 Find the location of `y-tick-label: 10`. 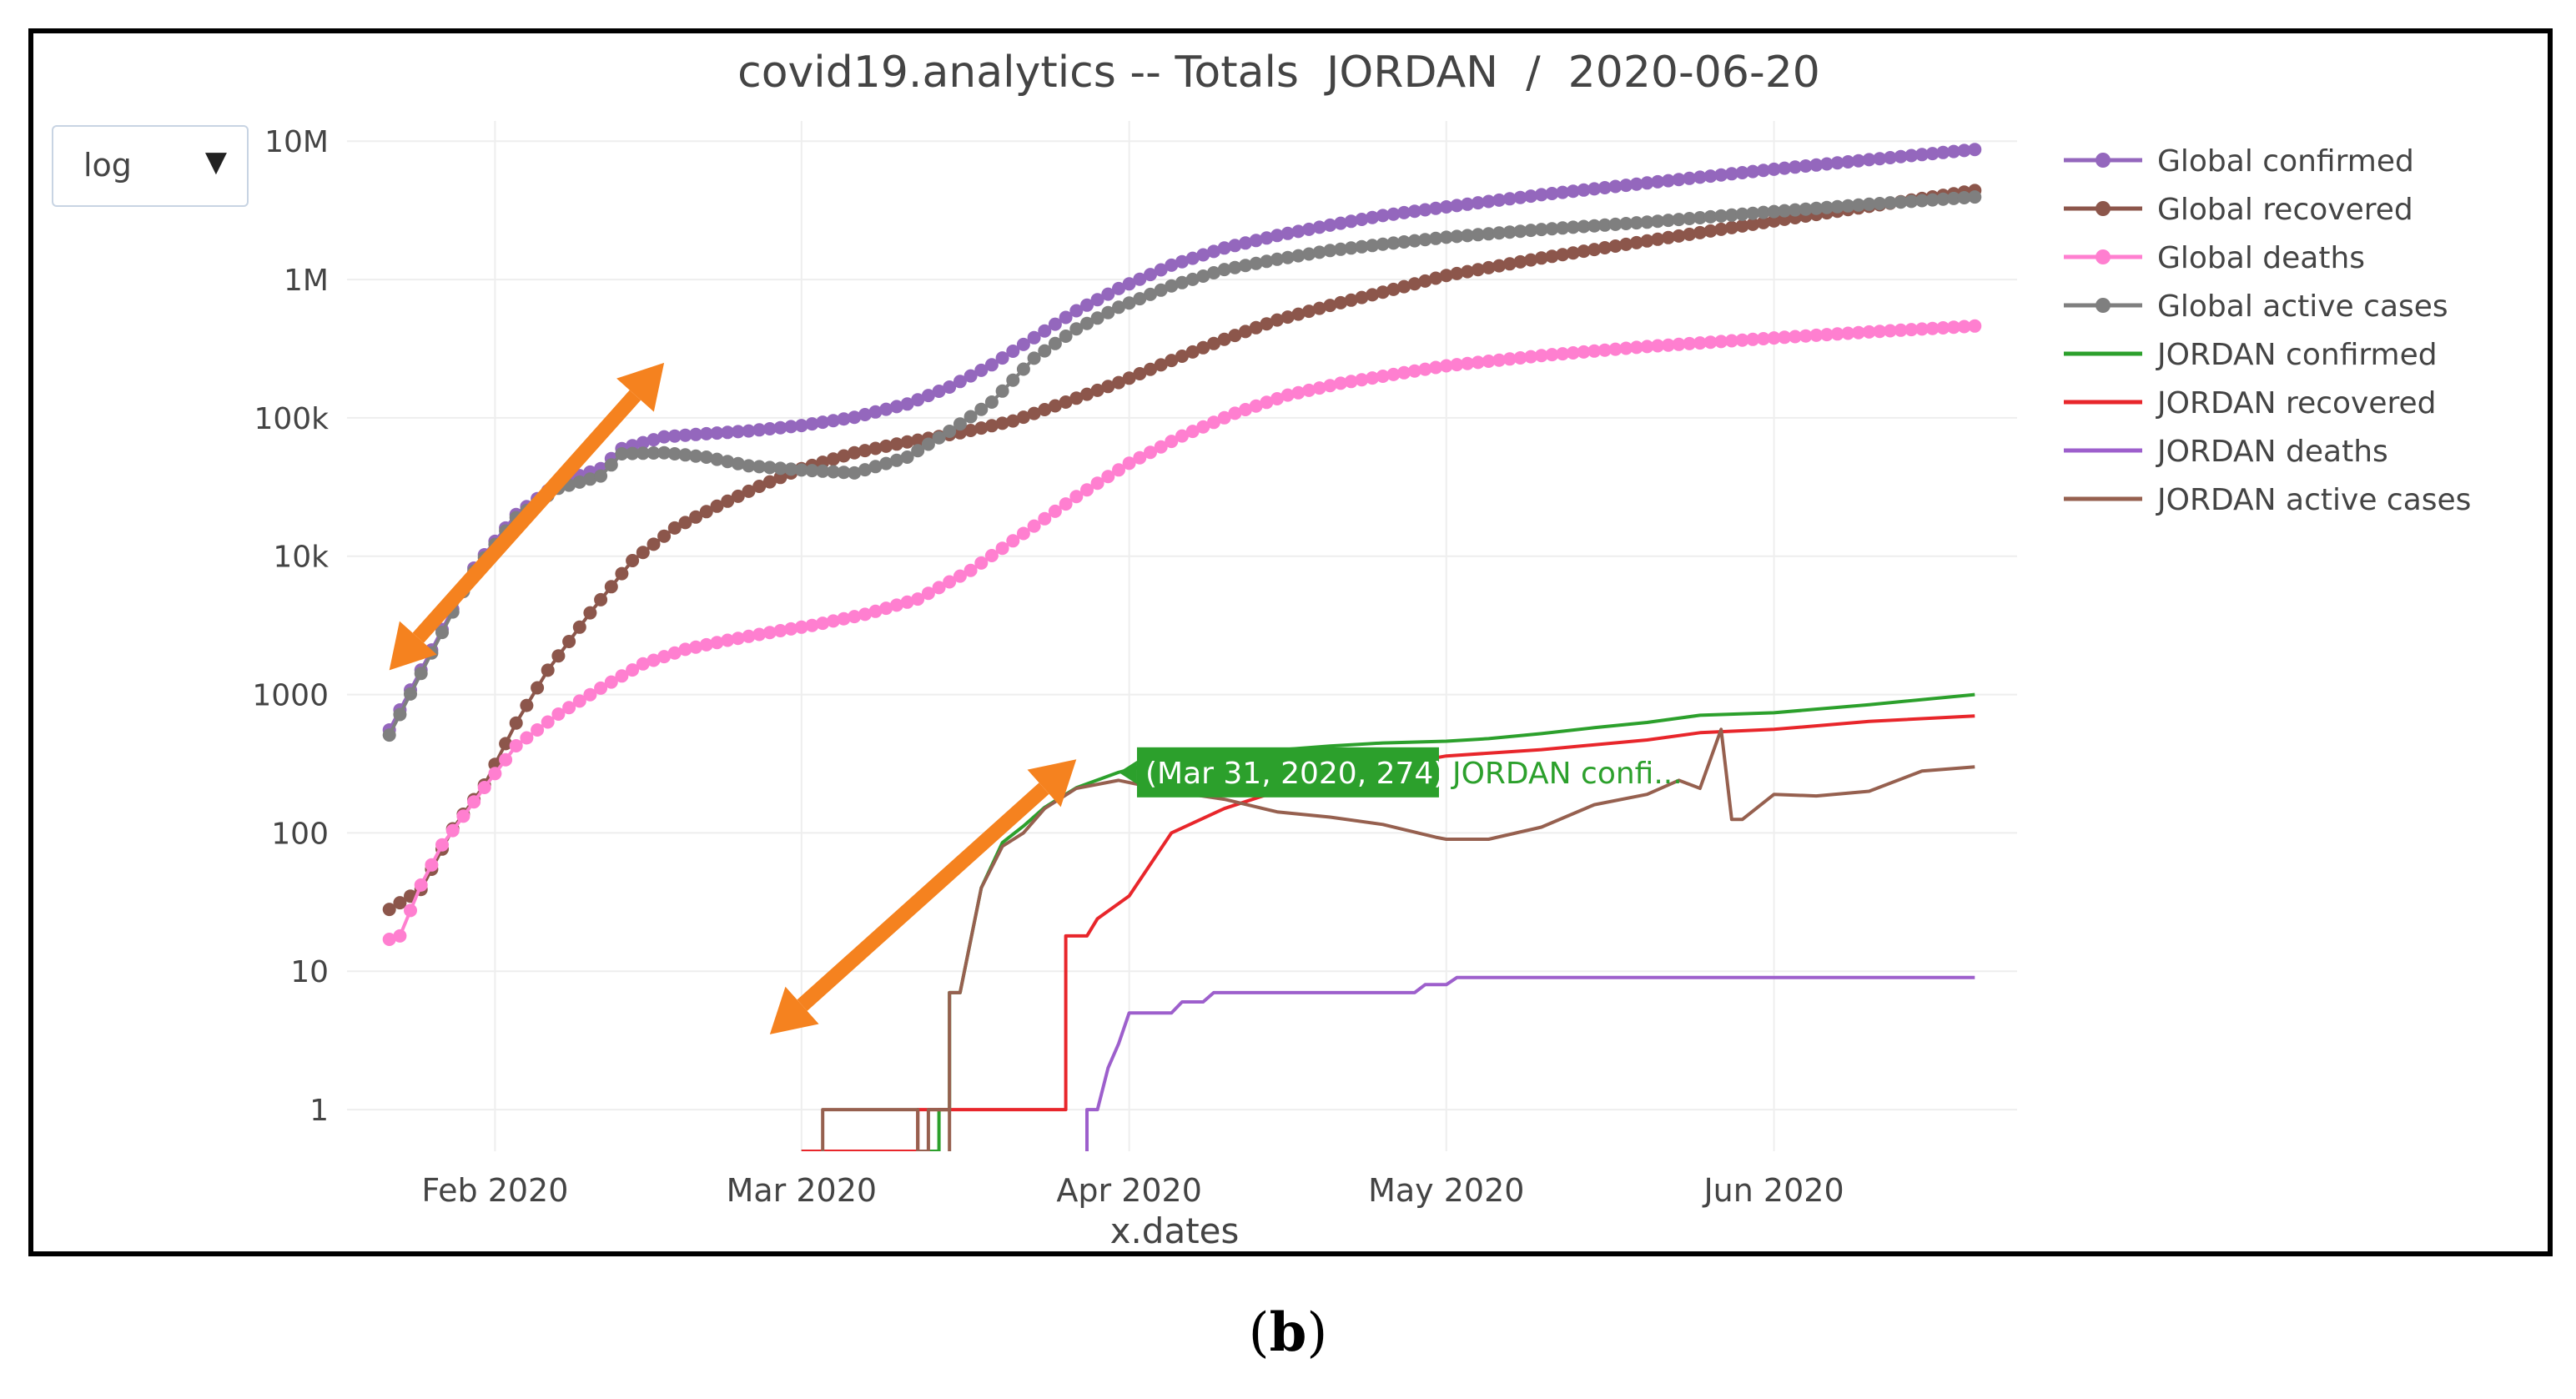

y-tick-label: 10 is located at coordinates (309, 972).